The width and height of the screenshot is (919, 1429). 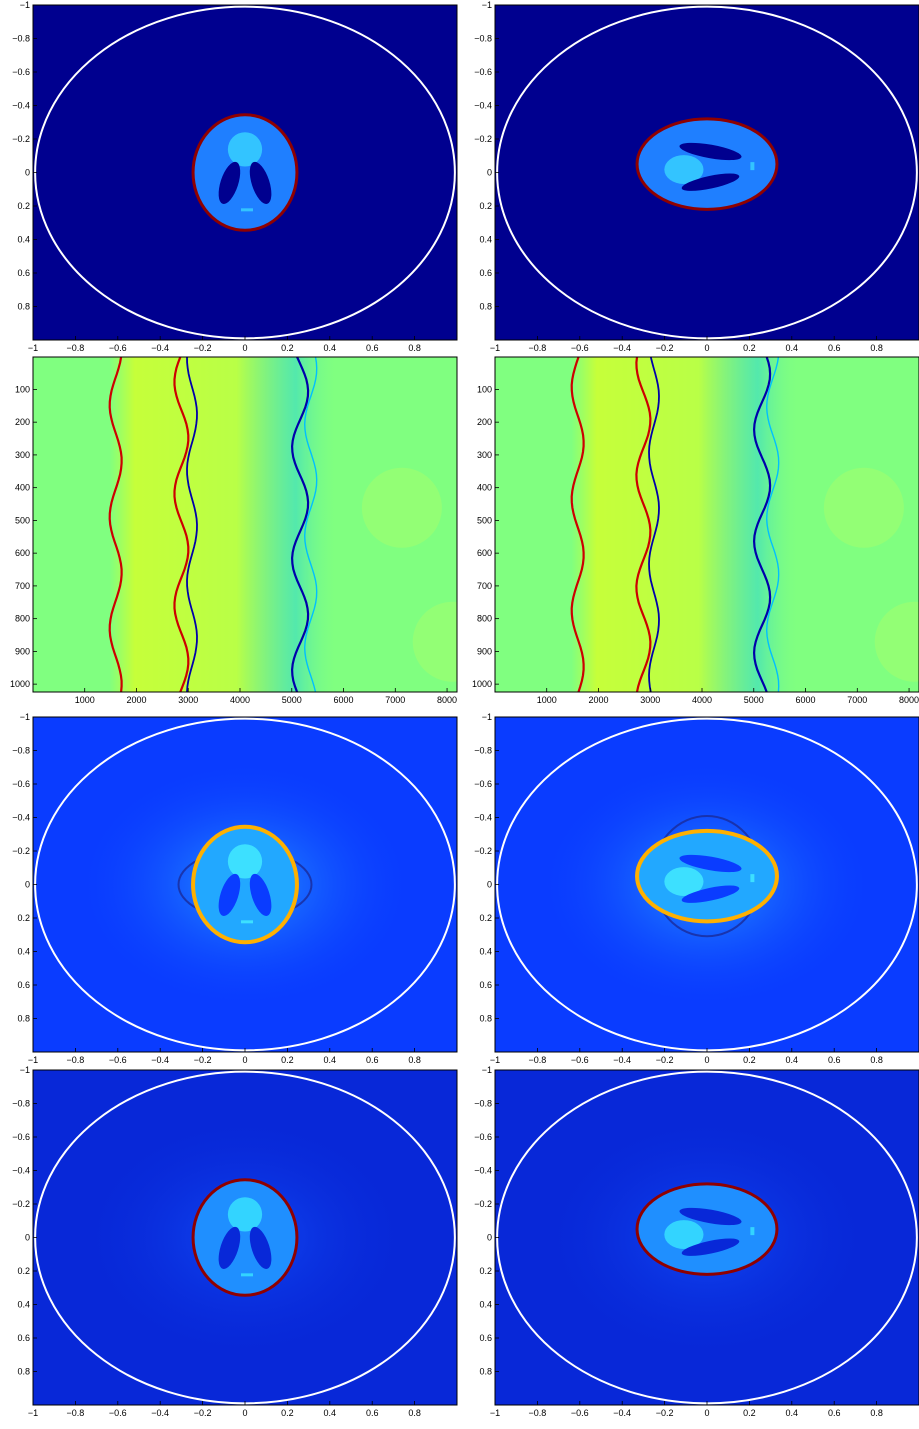 I want to click on axes-frame, so click(x=706, y=524).